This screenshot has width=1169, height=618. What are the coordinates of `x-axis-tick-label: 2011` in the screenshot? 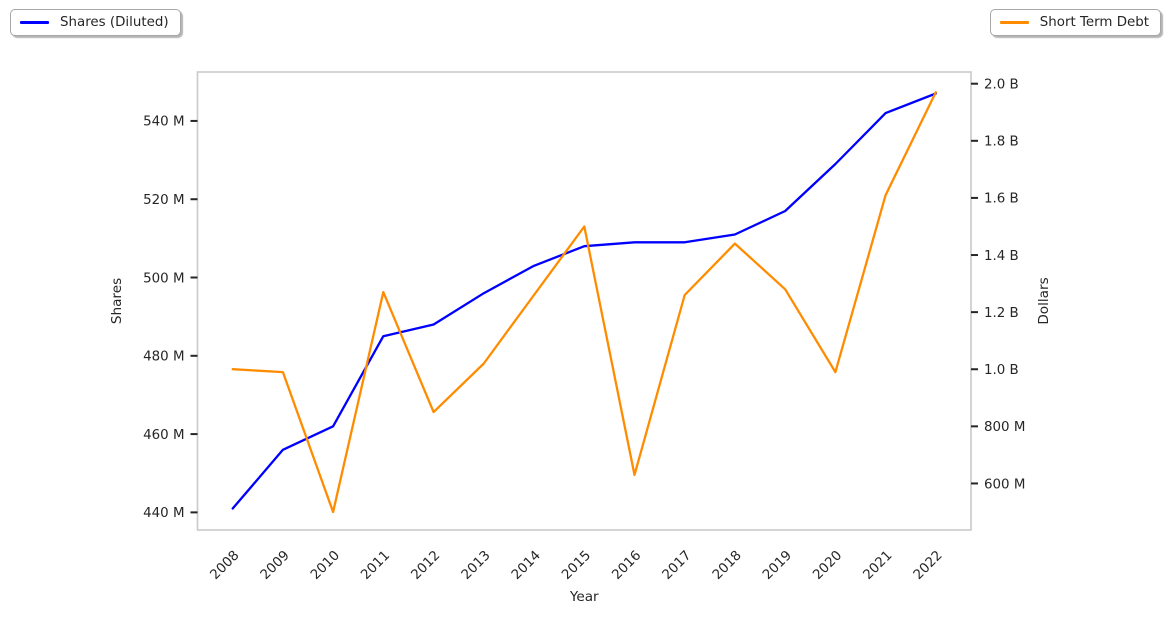 It's located at (375, 565).